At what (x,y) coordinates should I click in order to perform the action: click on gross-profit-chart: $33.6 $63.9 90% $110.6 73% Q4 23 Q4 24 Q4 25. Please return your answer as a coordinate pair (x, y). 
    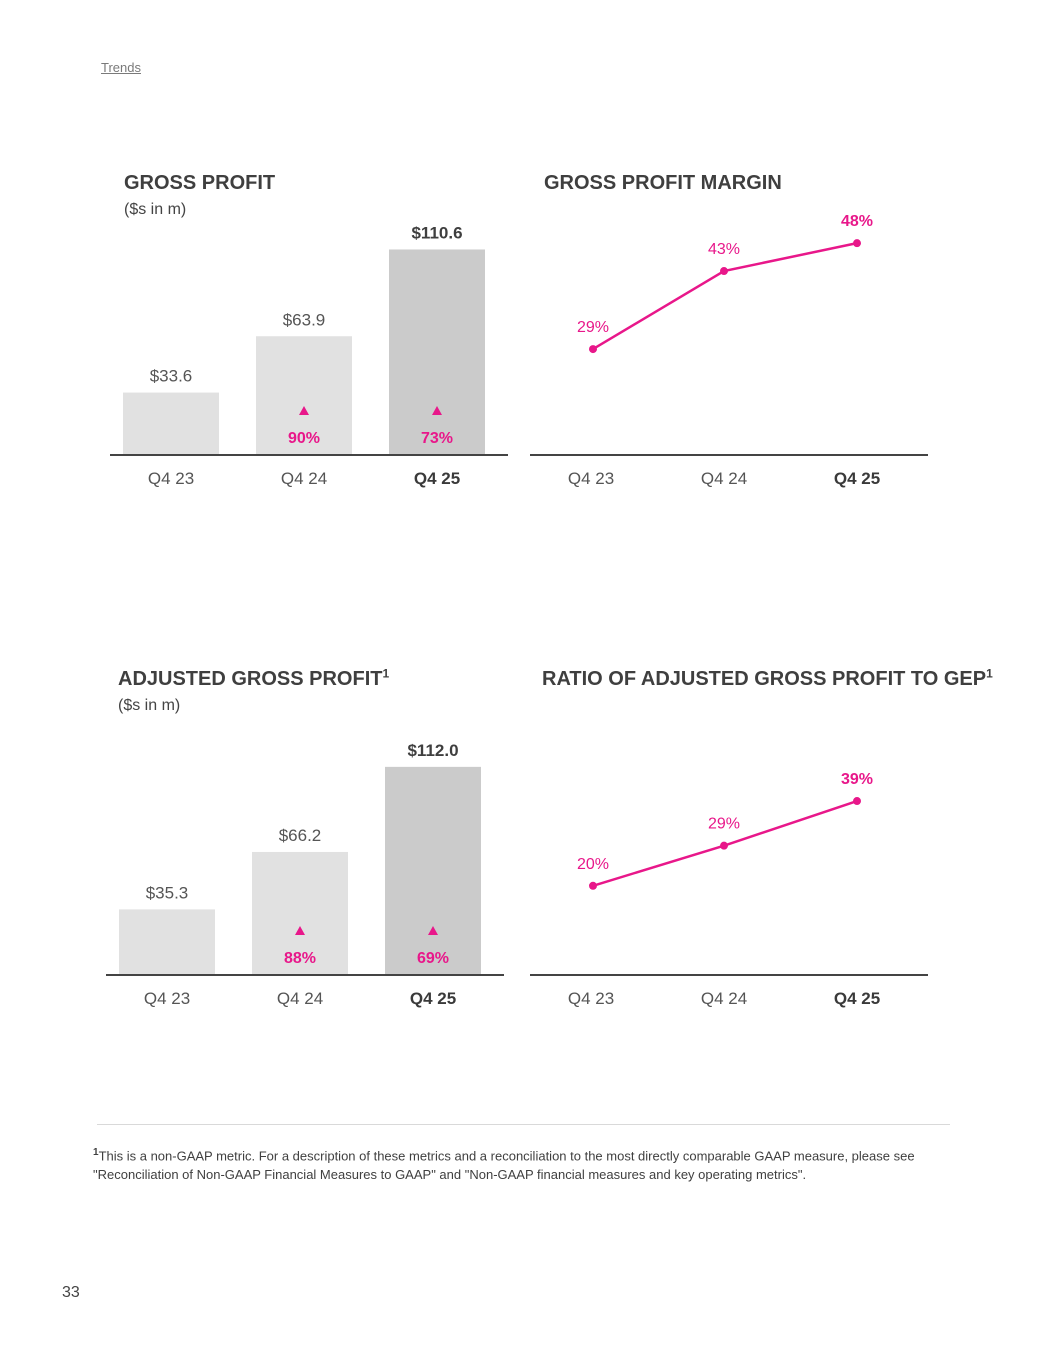
    Looking at the image, I should click on (309, 355).